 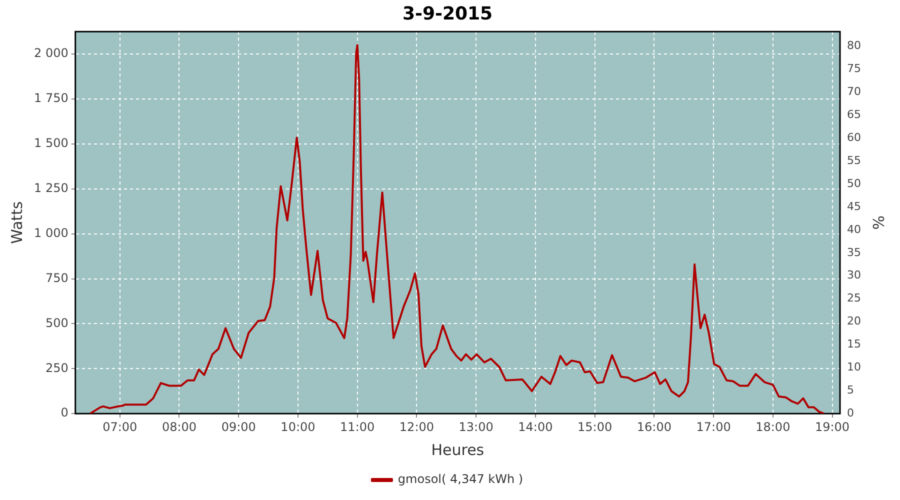 I want to click on x-tick-label: 09:00, so click(x=238, y=427).